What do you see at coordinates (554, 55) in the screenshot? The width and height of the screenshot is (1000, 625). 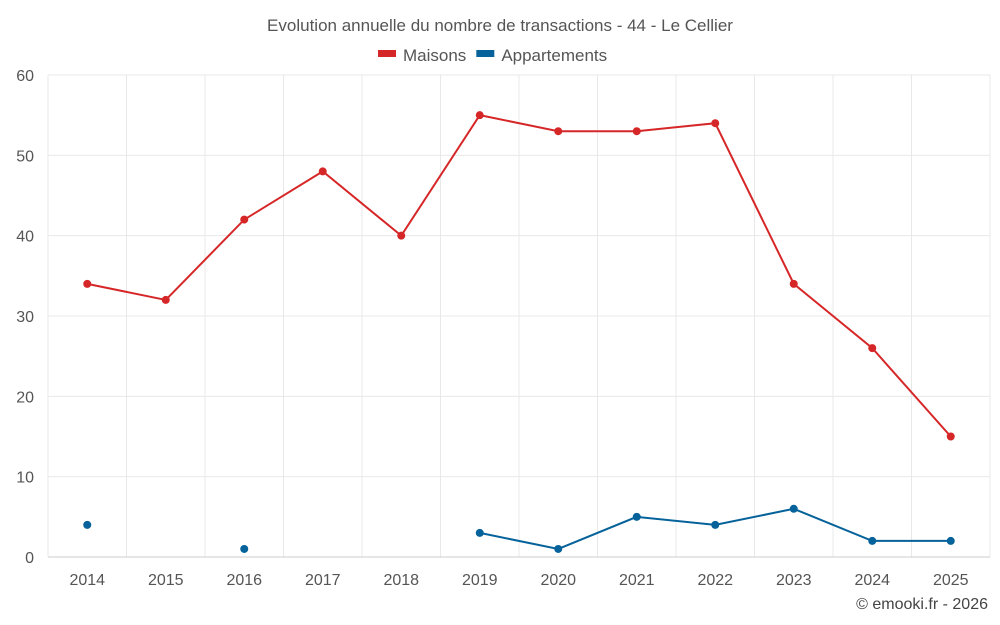 I see `legend-label: Appartements` at bounding box center [554, 55].